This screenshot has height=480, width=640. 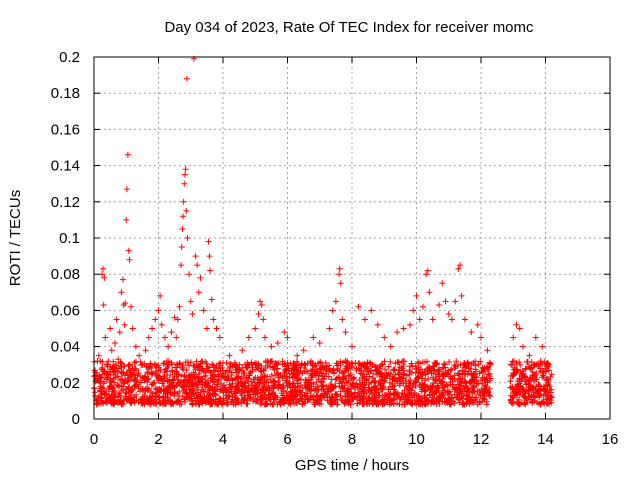 What do you see at coordinates (76, 419) in the screenshot?
I see `y-tick-label: 0` at bounding box center [76, 419].